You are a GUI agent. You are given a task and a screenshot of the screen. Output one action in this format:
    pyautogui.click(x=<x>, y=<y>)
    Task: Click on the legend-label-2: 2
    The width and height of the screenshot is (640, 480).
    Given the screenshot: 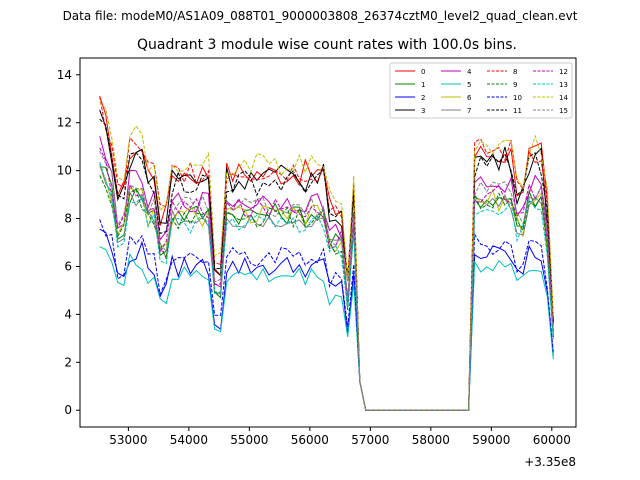 What is the action you would take?
    pyautogui.click(x=423, y=98)
    